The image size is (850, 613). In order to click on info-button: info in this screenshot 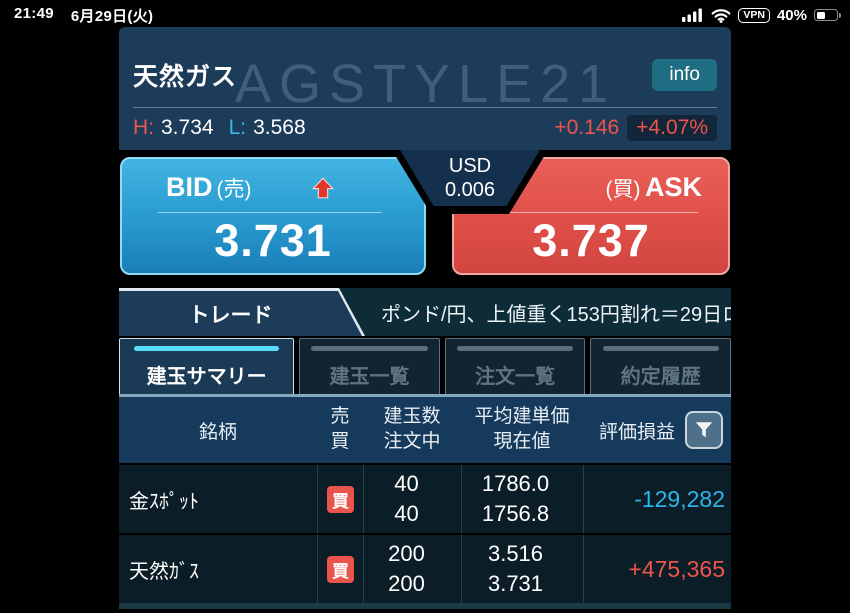, I will do `click(684, 75)`.